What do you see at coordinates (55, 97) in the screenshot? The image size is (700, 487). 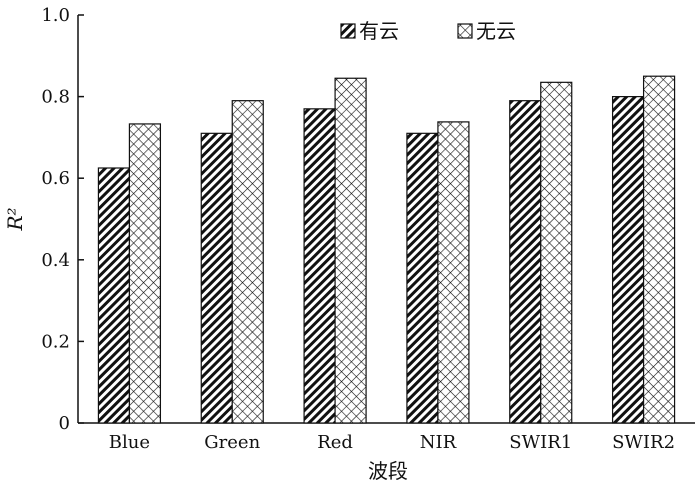 I see `y-tick-label: 0.8` at bounding box center [55, 97].